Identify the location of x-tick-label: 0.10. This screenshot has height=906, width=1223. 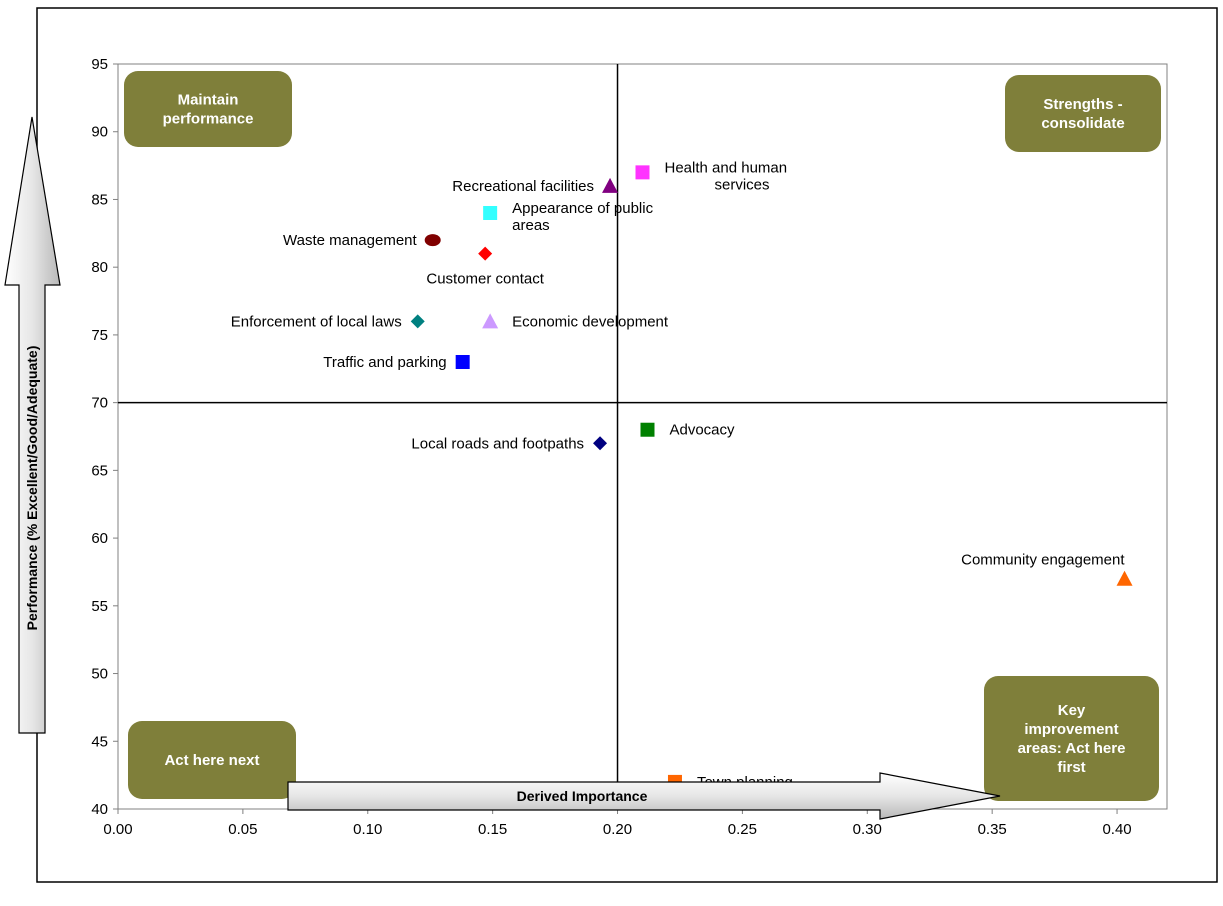
(367, 829).